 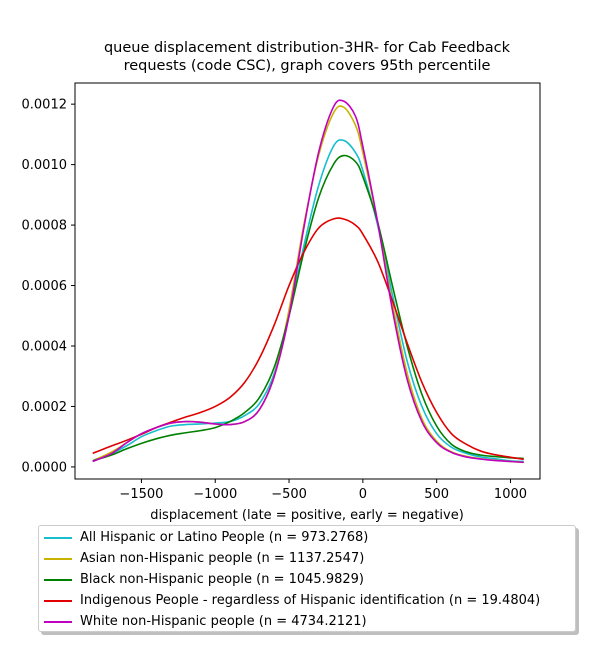 What do you see at coordinates (45, 165) in the screenshot?
I see `y-tick-label: 0.0010` at bounding box center [45, 165].